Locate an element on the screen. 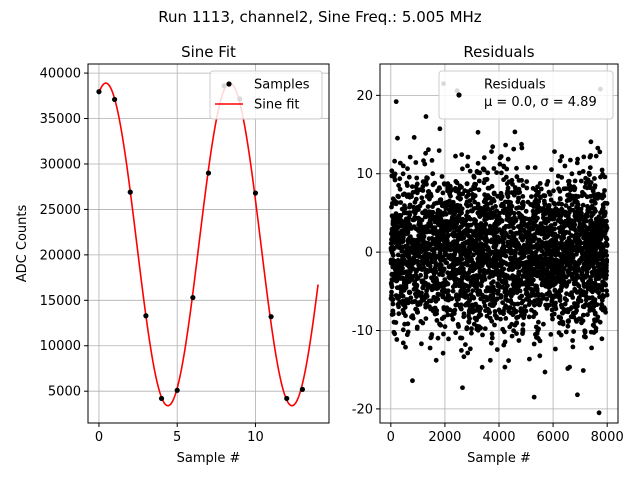  x-tick-label: 6000 is located at coordinates (553, 437).